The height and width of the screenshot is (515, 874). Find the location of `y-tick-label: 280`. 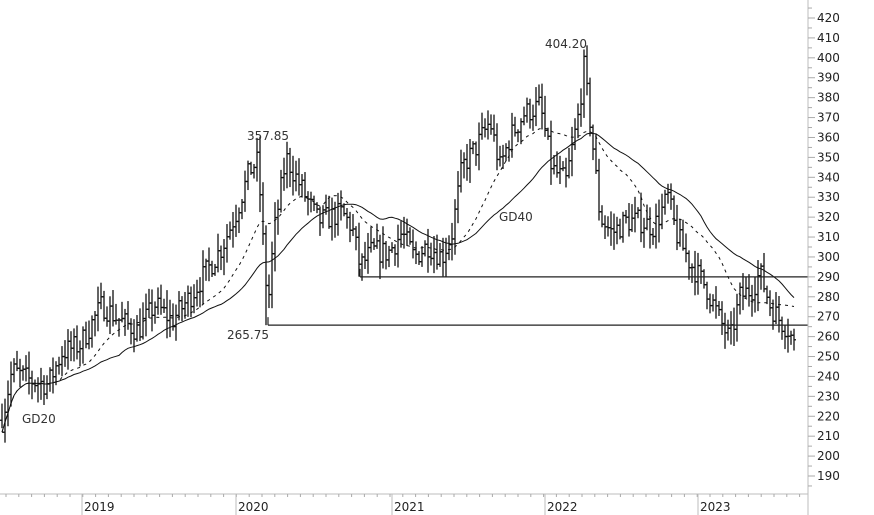

y-tick-label: 280 is located at coordinates (828, 297).